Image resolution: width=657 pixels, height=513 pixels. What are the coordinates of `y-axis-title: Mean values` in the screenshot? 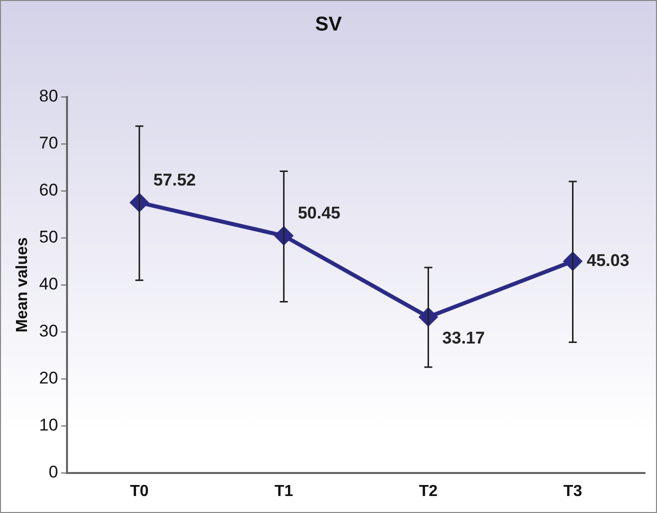 It's located at (23, 284).